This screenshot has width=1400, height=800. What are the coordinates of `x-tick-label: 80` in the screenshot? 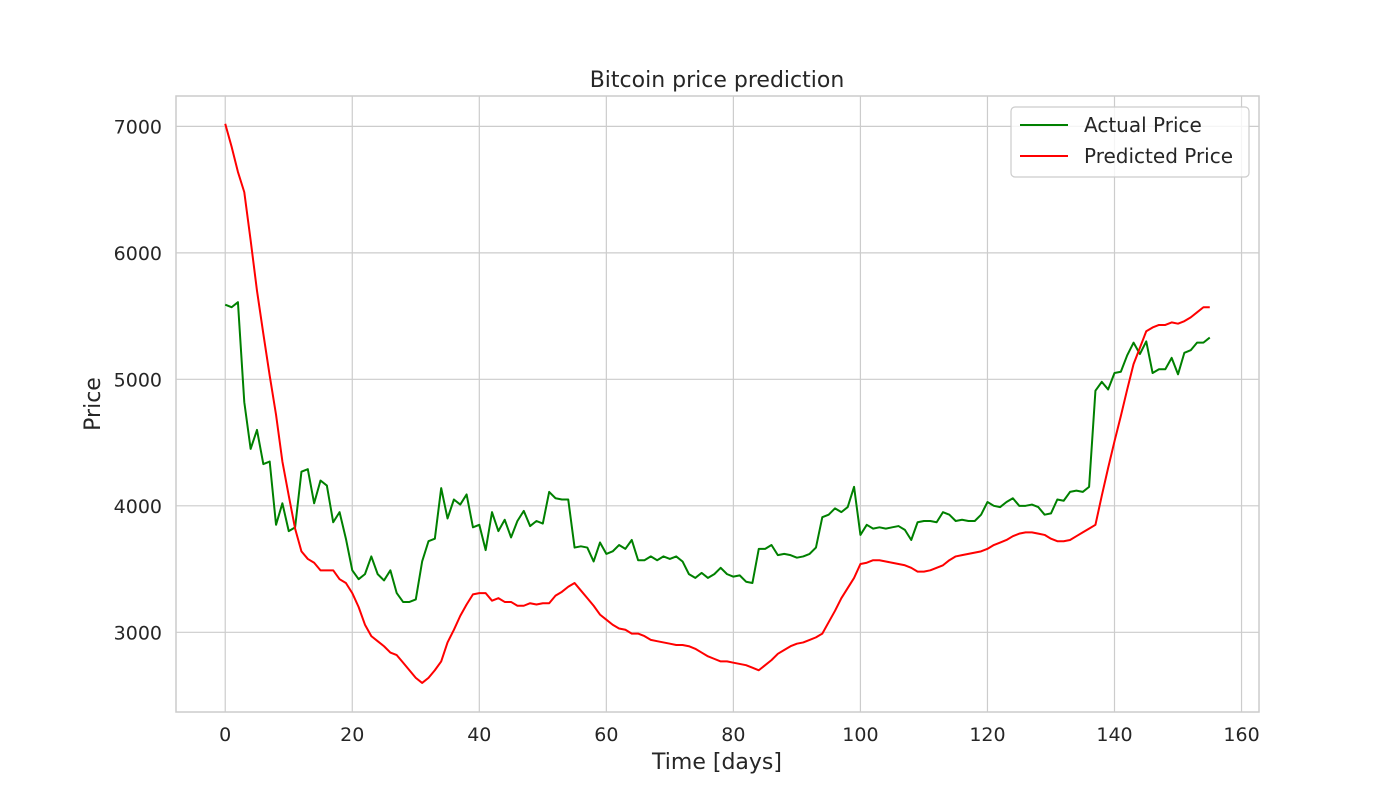 It's located at (733, 735).